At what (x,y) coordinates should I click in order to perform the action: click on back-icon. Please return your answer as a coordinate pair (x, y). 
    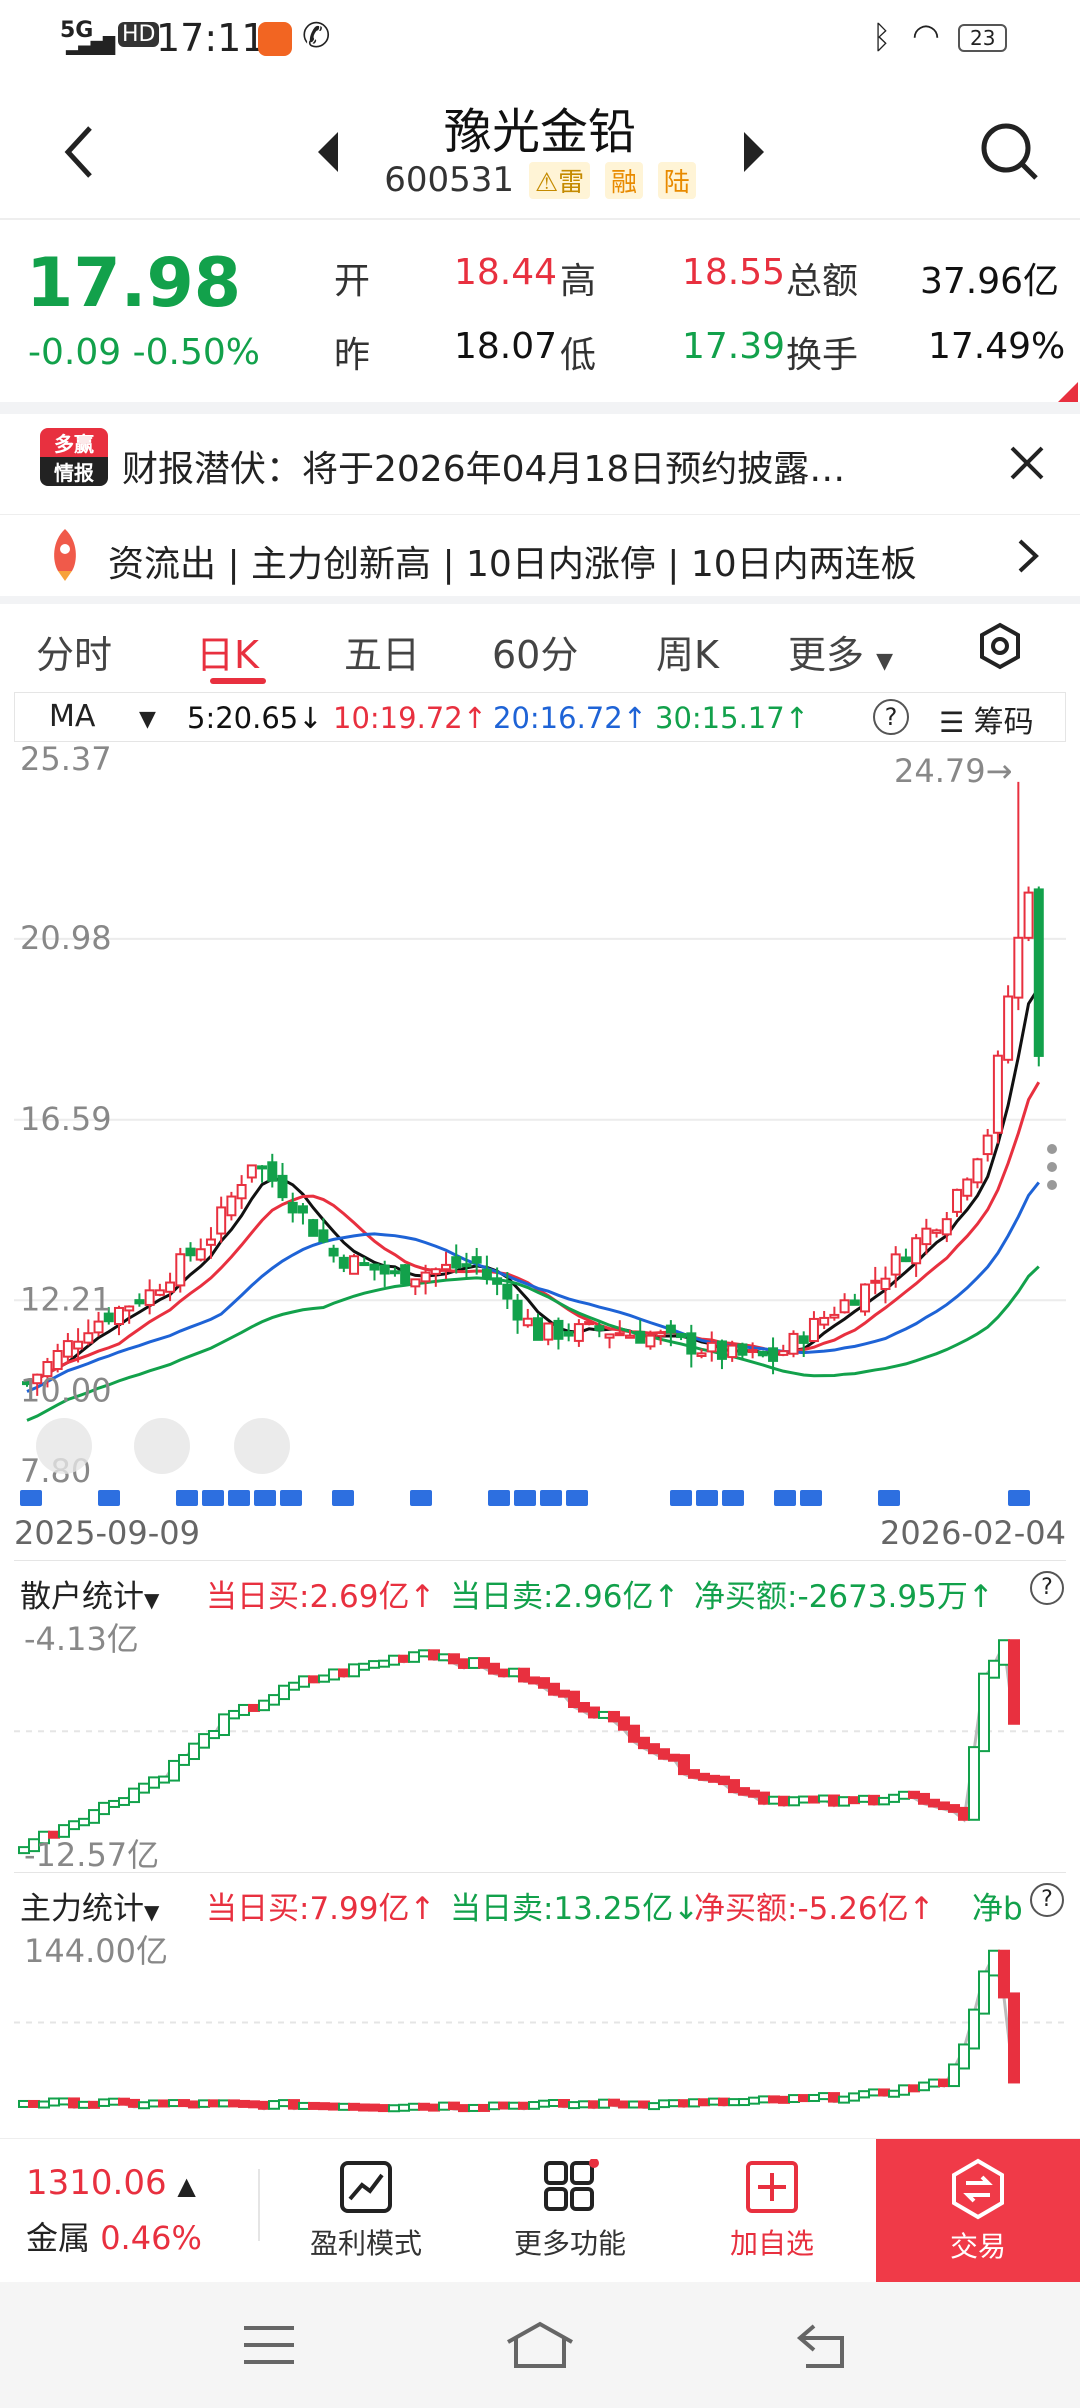
    Looking at the image, I should click on (80, 152).